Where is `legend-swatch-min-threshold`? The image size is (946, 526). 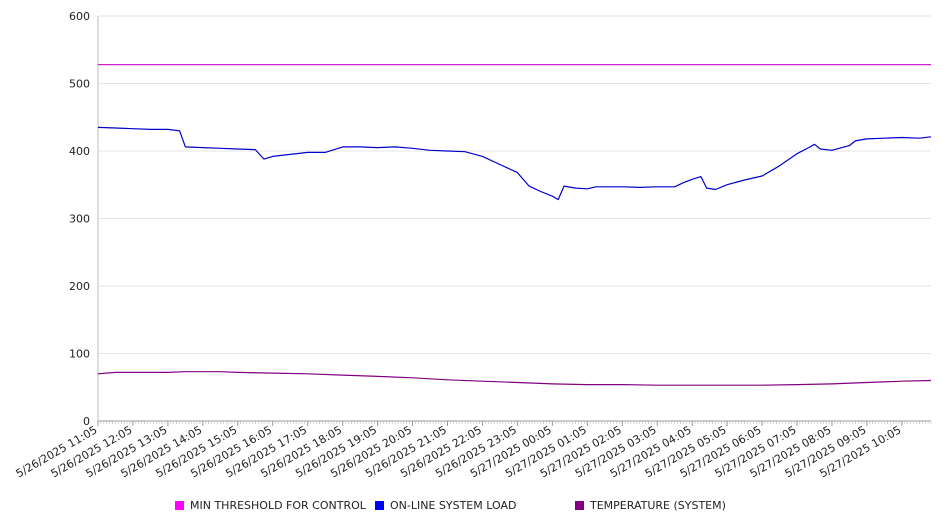
legend-swatch-min-threshold is located at coordinates (179, 505).